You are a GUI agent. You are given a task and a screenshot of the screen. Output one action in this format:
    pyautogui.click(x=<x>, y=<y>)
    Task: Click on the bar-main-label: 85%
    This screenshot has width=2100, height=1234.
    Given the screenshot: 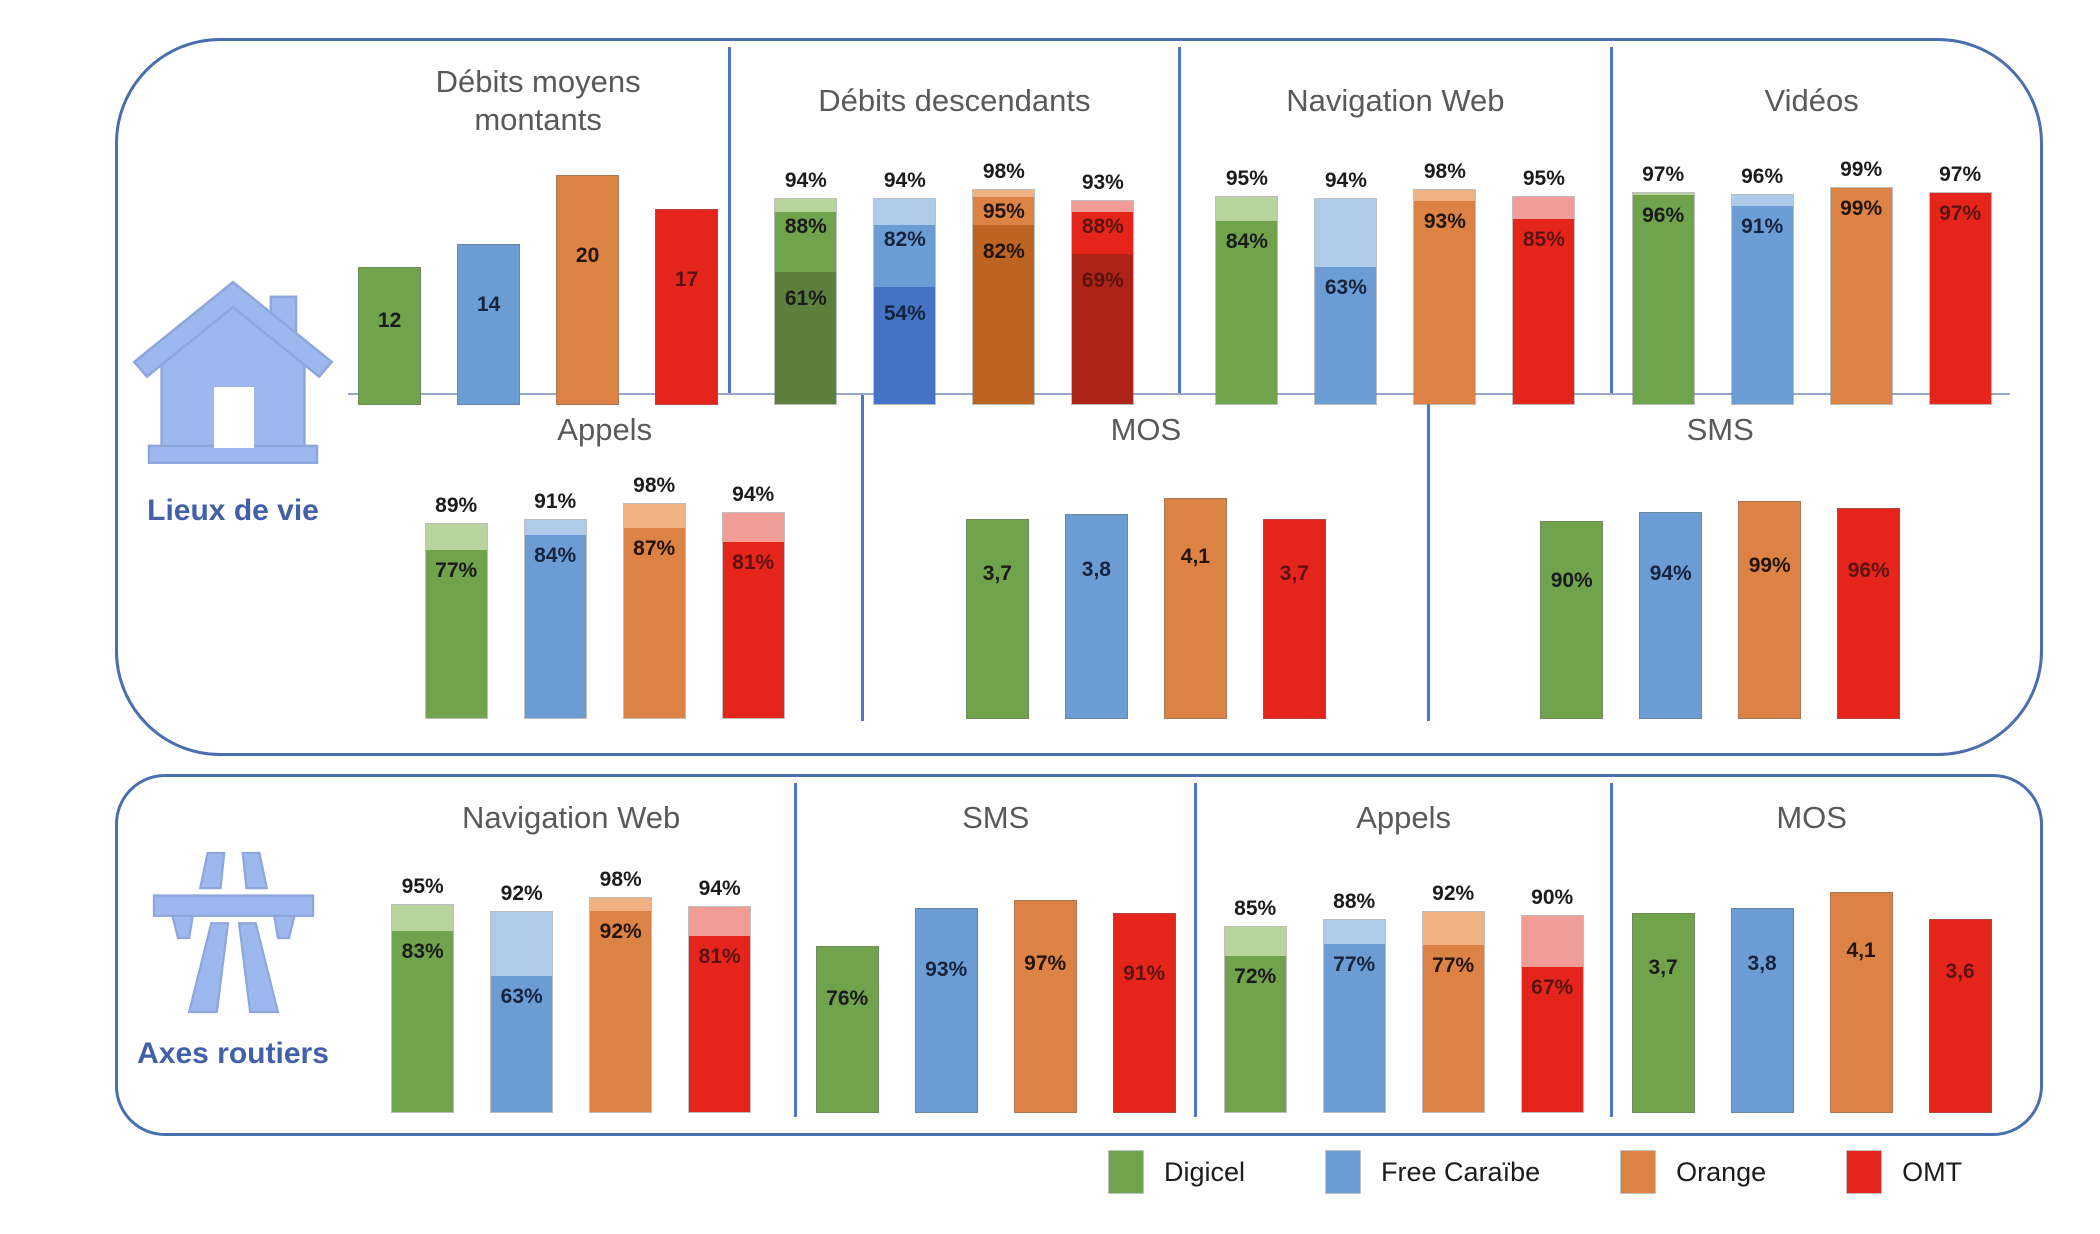 What is the action you would take?
    pyautogui.click(x=1543, y=239)
    